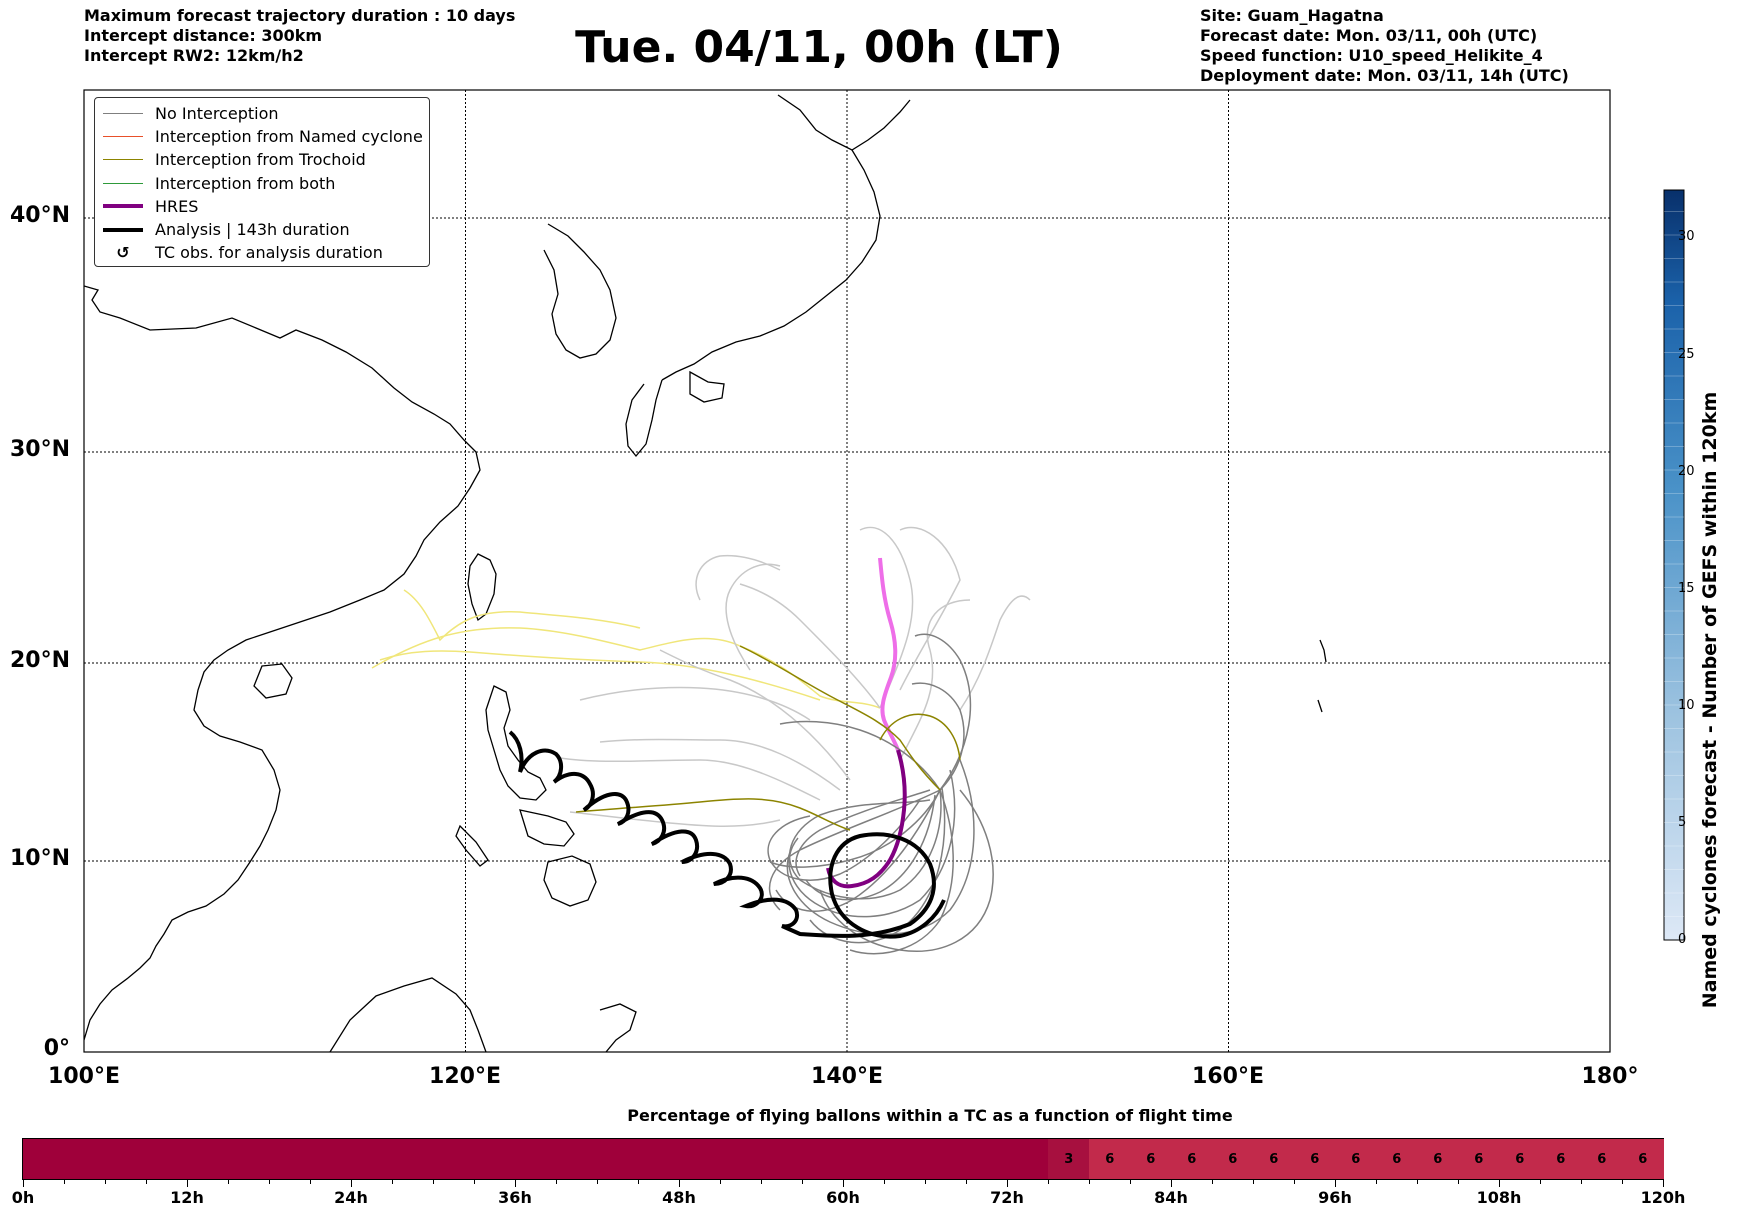 This screenshot has height=1213, width=1748. I want to click on legend-item-tc-obs: ↺ TC obs. for analysis duration, so click(266, 252).